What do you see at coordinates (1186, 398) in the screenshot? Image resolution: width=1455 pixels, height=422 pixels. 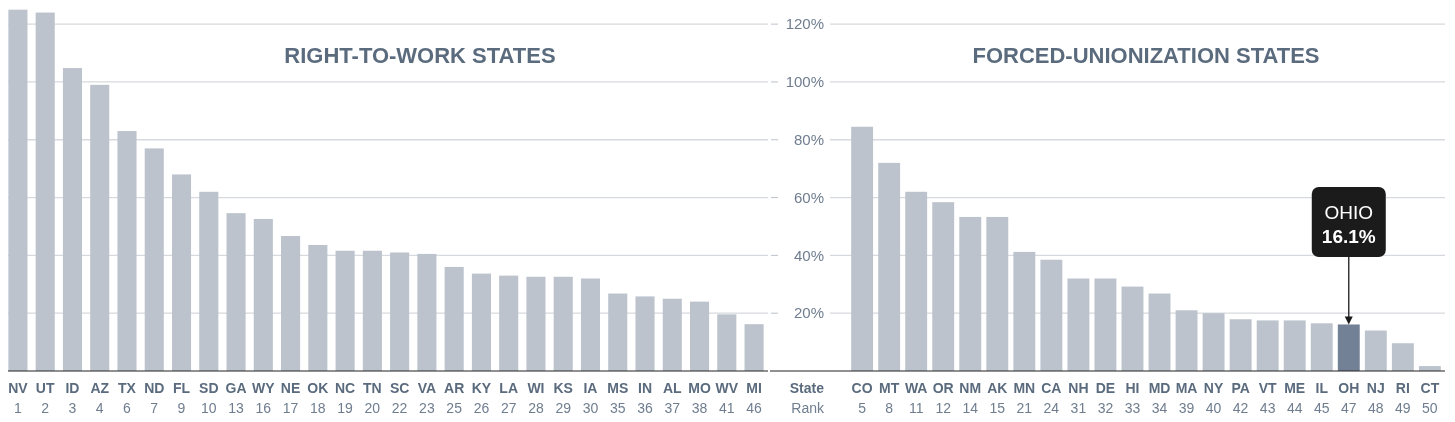 I see `x-tick-label: MA 39` at bounding box center [1186, 398].